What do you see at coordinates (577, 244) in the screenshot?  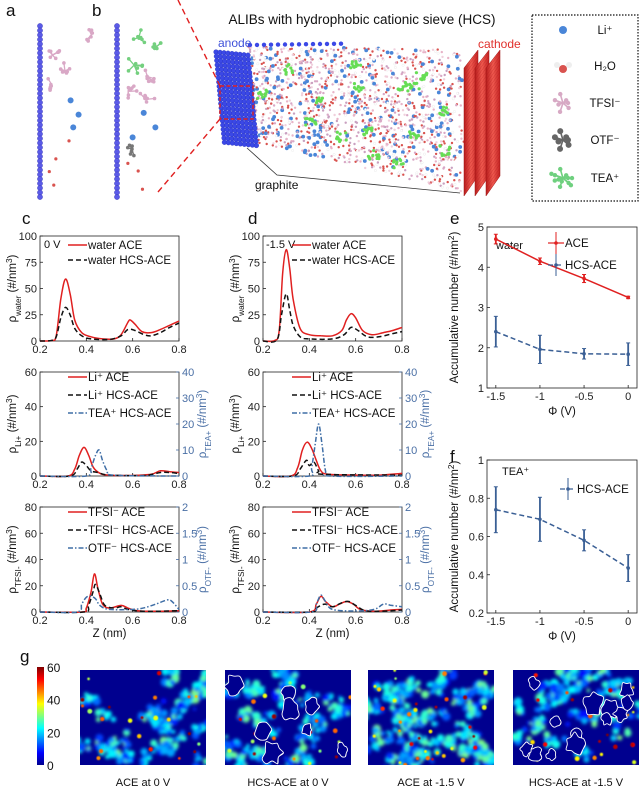 I see `legend-label: ACE` at bounding box center [577, 244].